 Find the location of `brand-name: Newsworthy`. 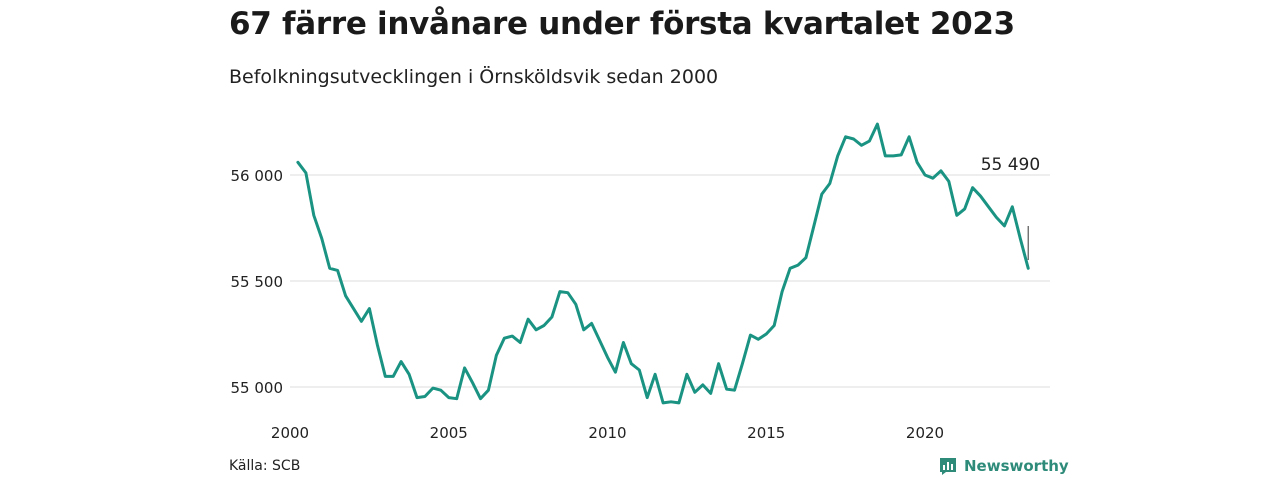

brand-name: Newsworthy is located at coordinates (1016, 466).